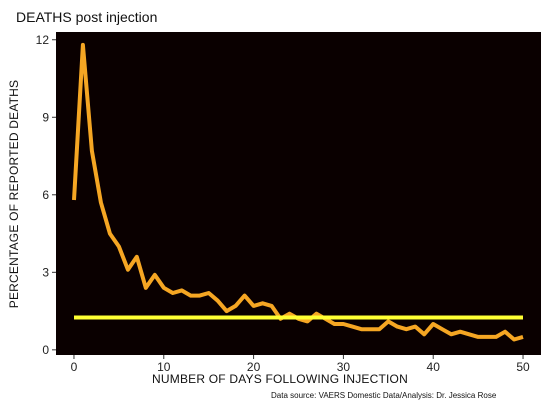 The height and width of the screenshot is (403, 541). What do you see at coordinates (523, 367) in the screenshot?
I see `x-tick-label: 50` at bounding box center [523, 367].